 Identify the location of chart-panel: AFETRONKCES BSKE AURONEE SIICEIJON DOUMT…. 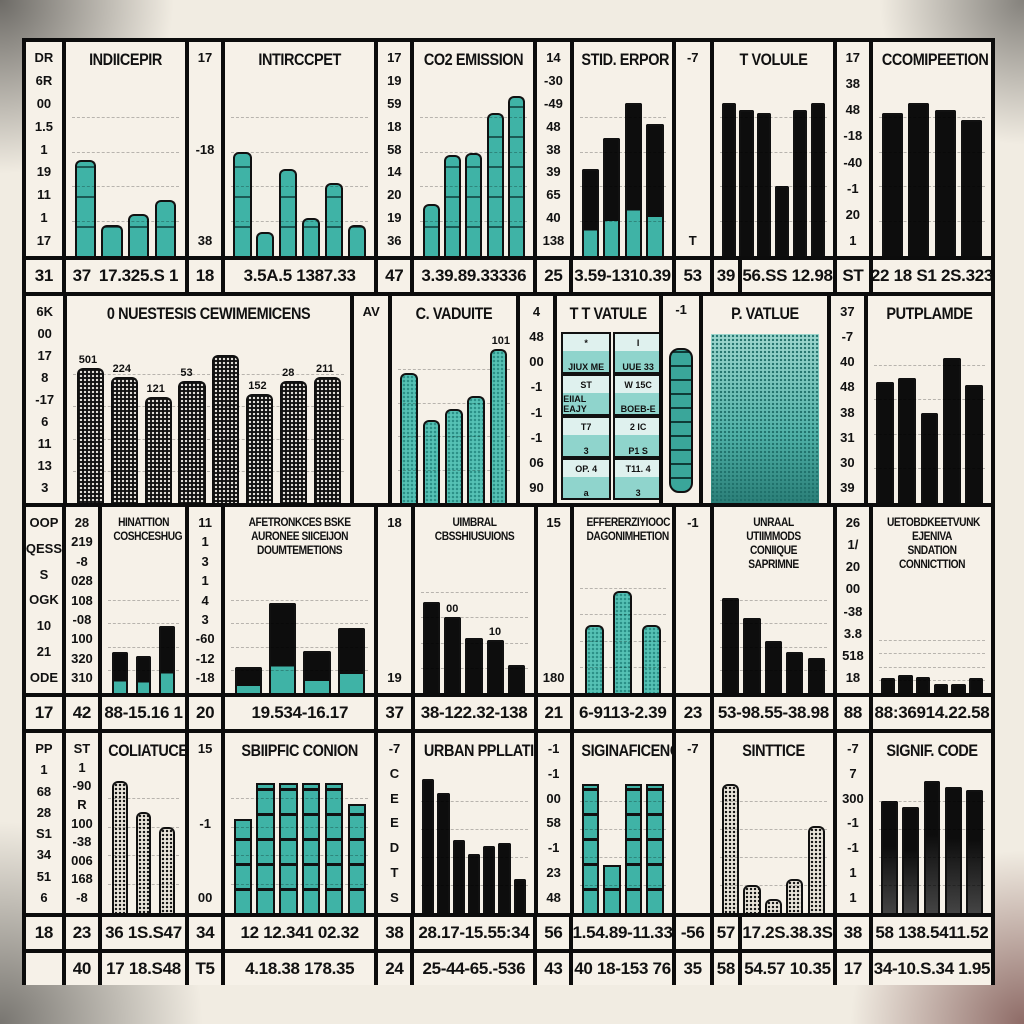
(302, 600).